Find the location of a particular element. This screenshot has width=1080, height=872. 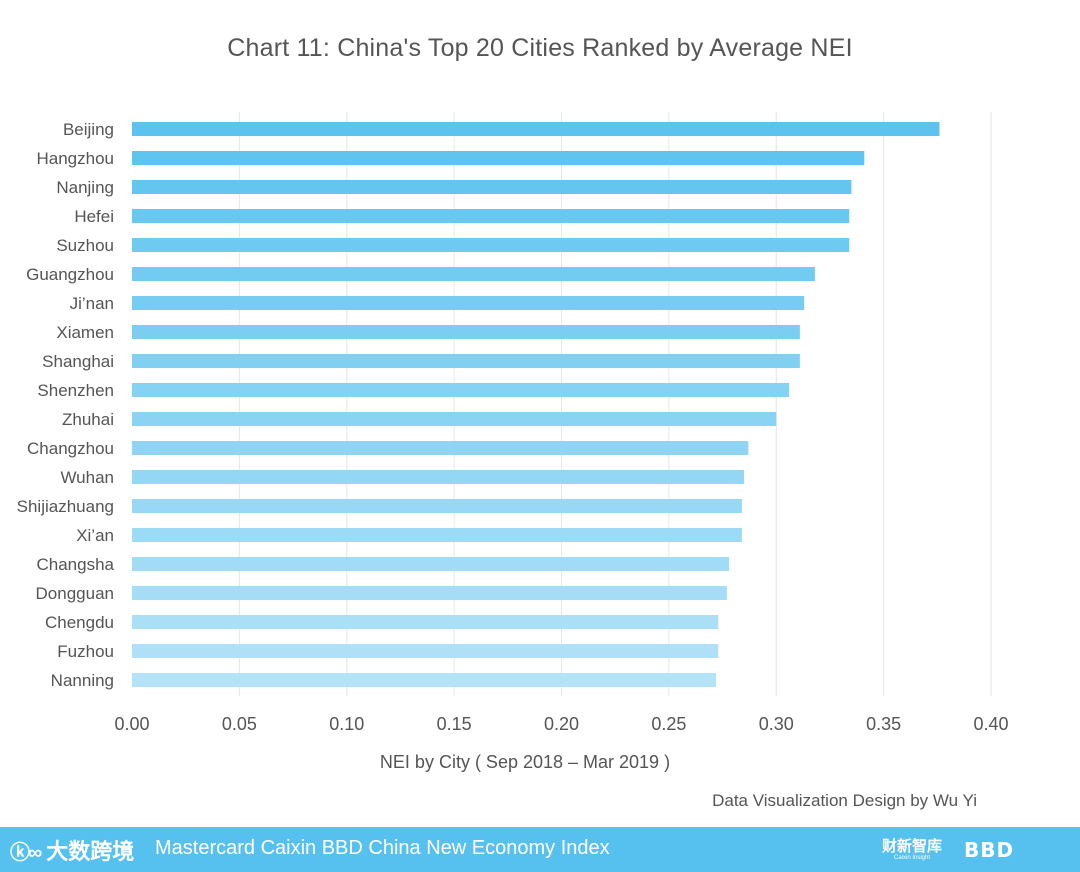

caixin-logo-cn: 财新智库 is located at coordinates (911, 846).